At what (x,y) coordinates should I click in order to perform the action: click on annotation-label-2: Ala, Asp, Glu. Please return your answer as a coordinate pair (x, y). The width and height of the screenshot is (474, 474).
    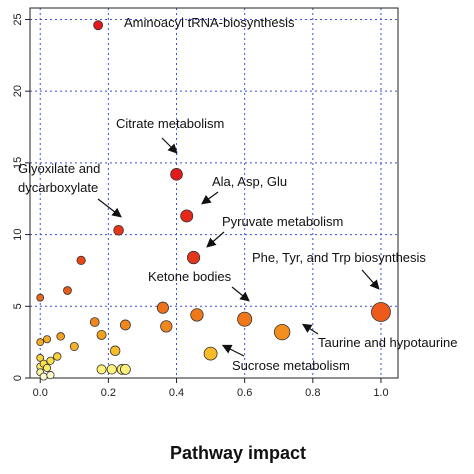
    Looking at the image, I should click on (249, 181).